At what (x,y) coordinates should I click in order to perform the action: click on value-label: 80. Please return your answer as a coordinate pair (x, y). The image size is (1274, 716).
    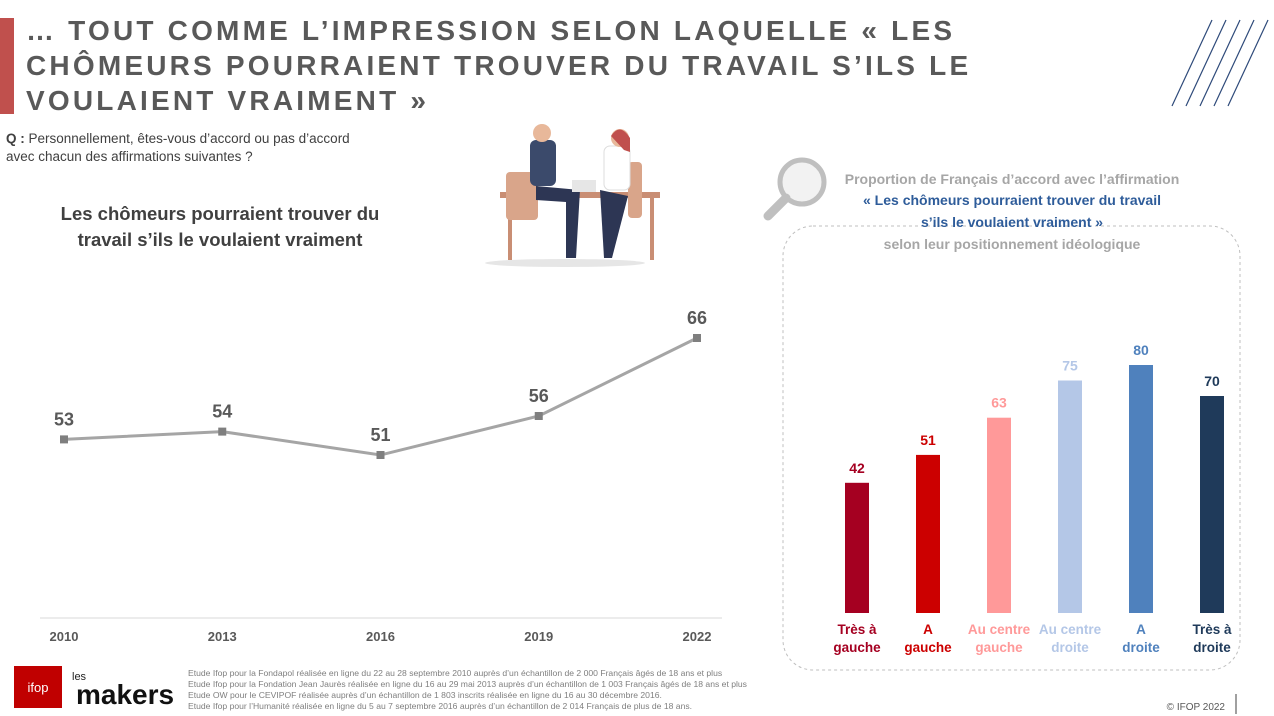
    Looking at the image, I should click on (1141, 350).